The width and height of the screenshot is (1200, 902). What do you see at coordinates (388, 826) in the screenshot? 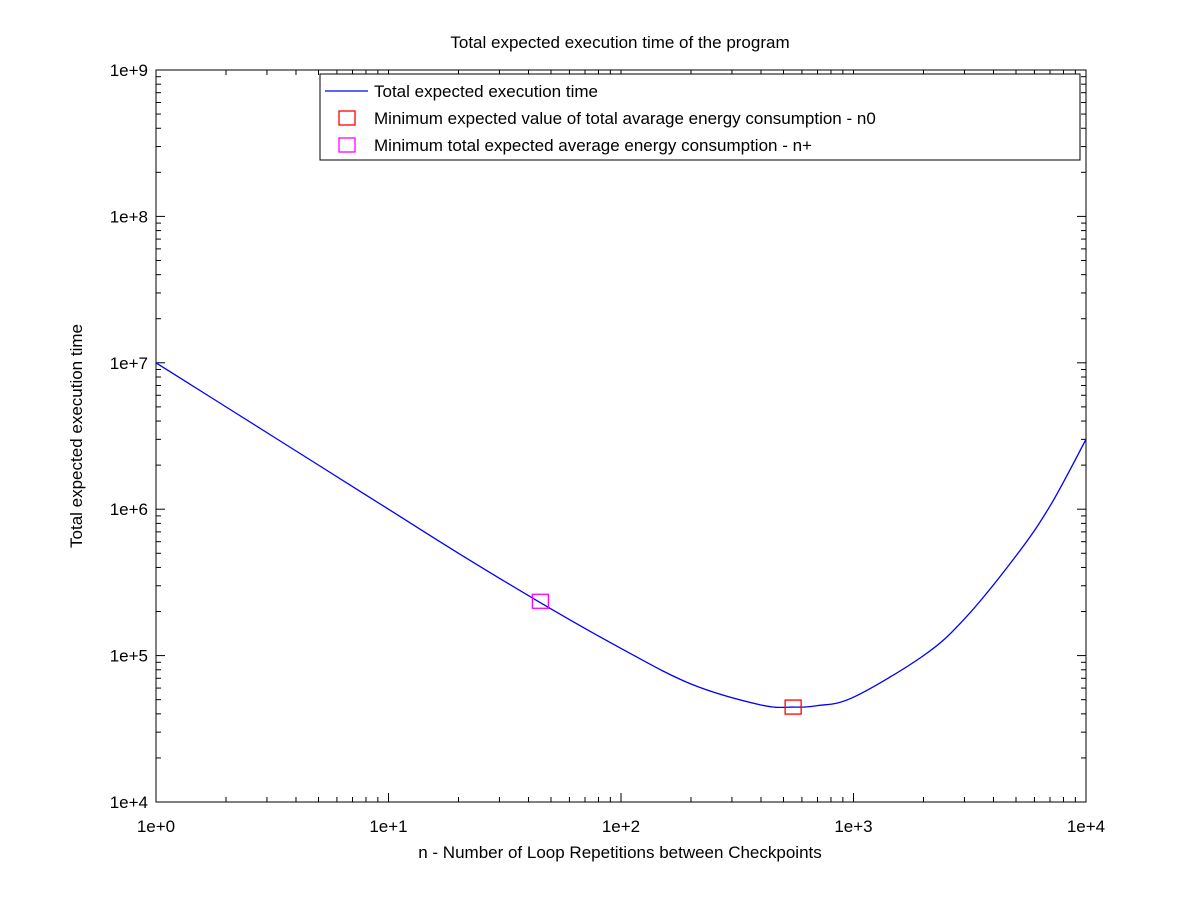
I see `x-tick-label: 1e+1` at bounding box center [388, 826].